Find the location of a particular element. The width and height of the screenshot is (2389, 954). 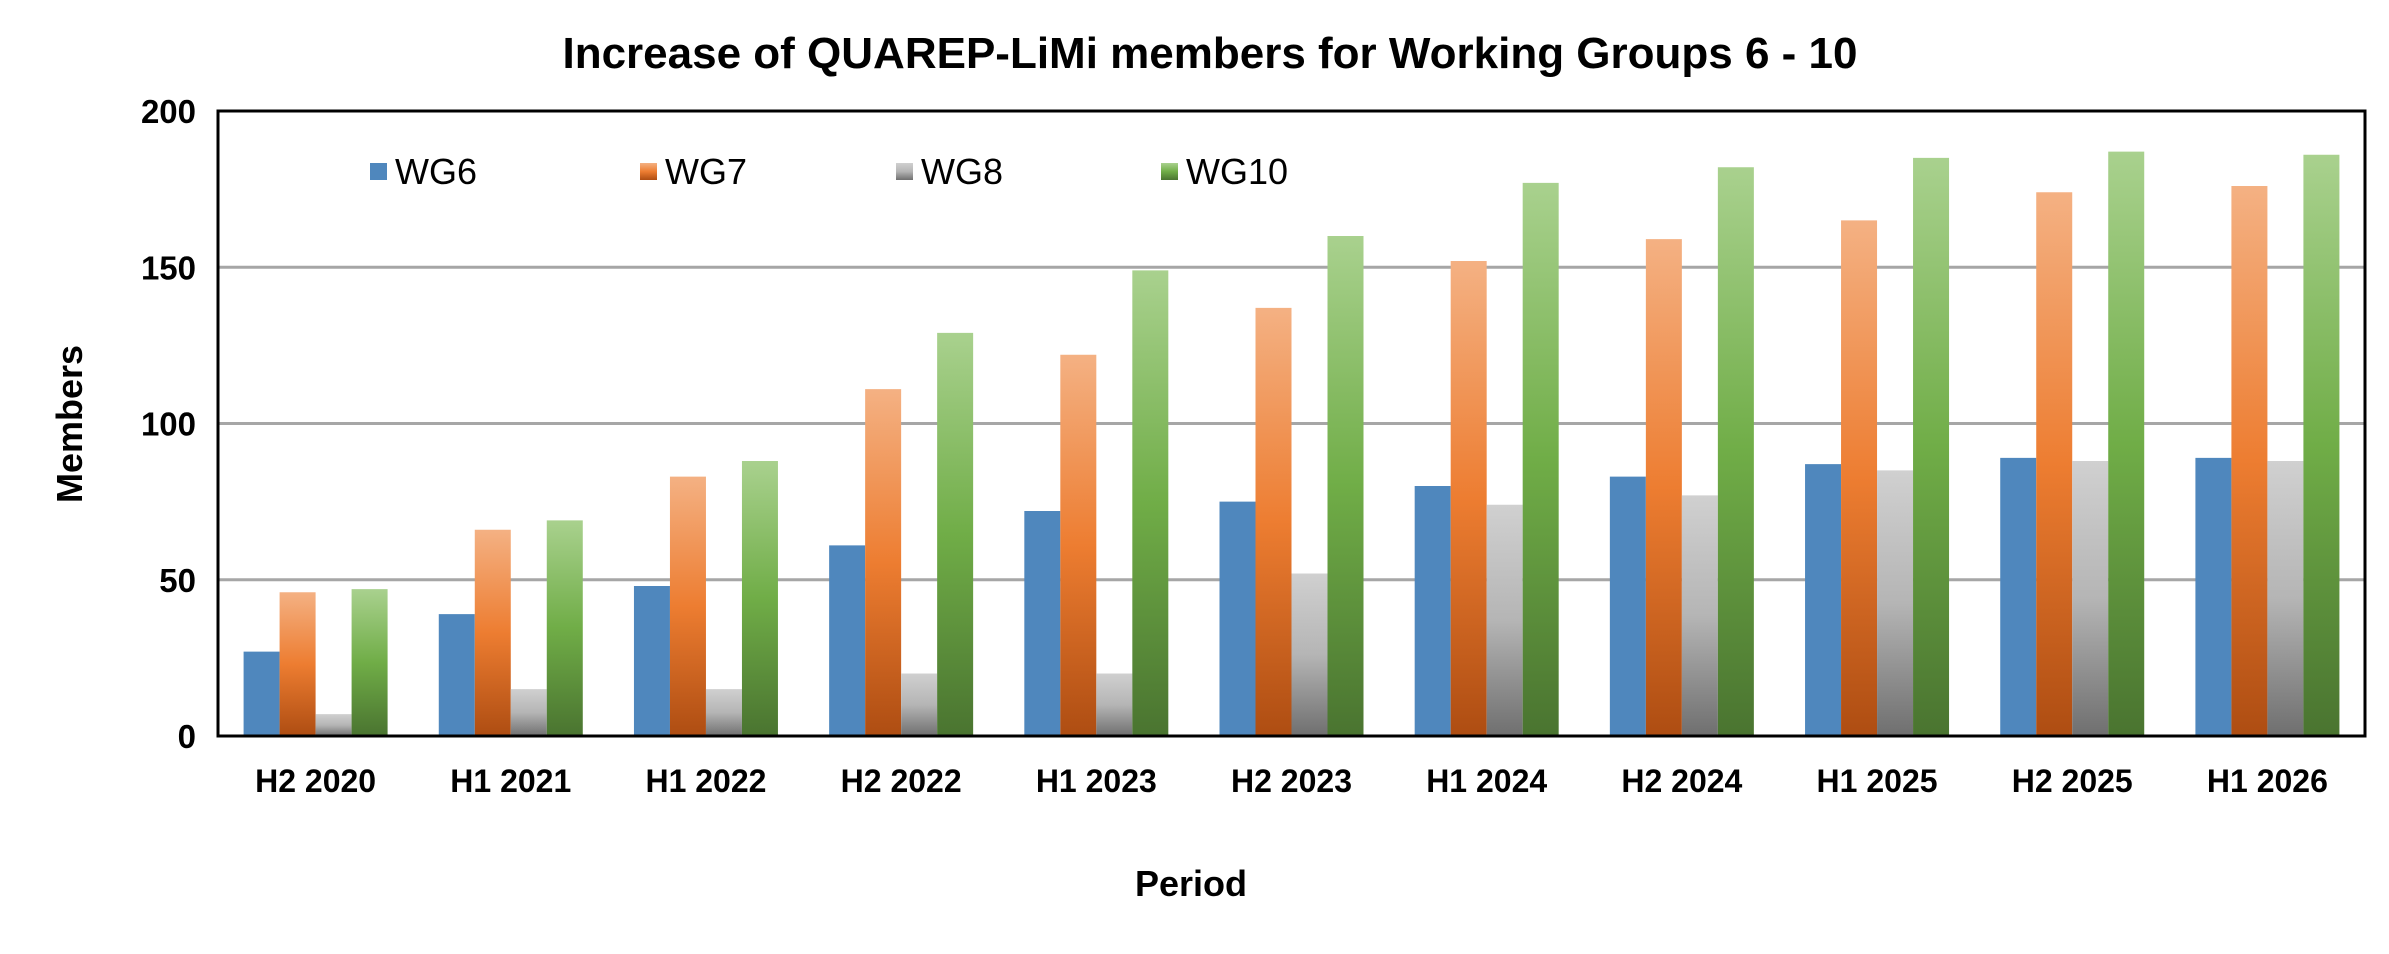

bar-wg10-h1-2022 is located at coordinates (759, 598).